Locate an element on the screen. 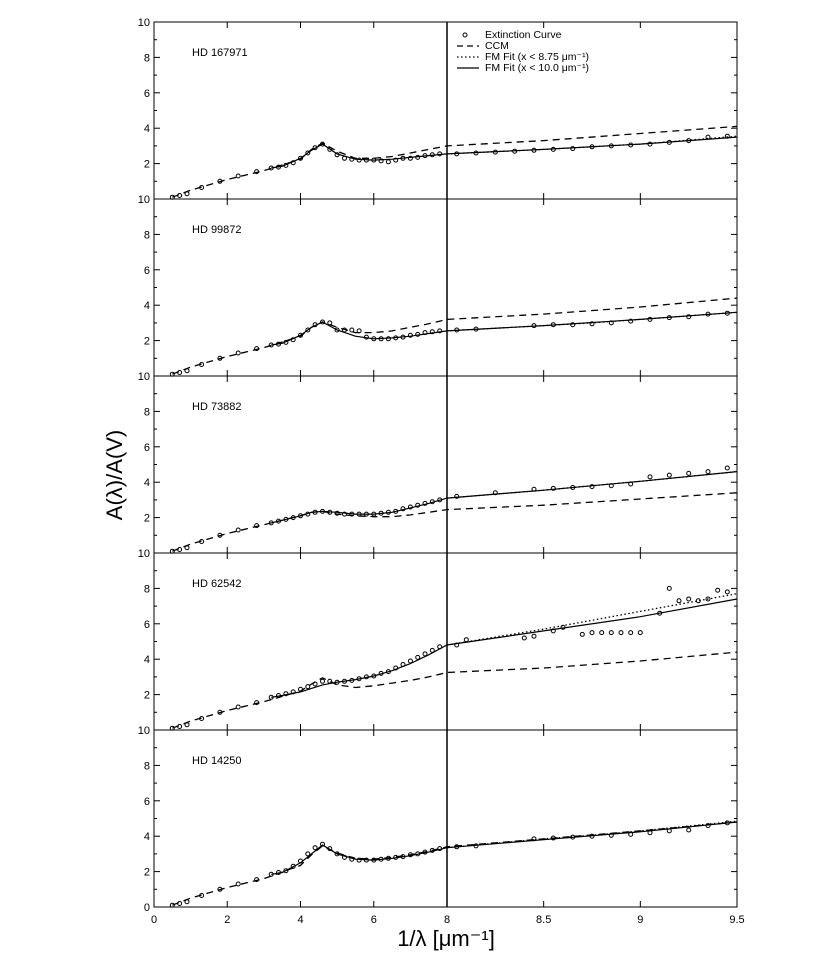 The width and height of the screenshot is (830, 958). x-tick-label: 0 is located at coordinates (154, 920).